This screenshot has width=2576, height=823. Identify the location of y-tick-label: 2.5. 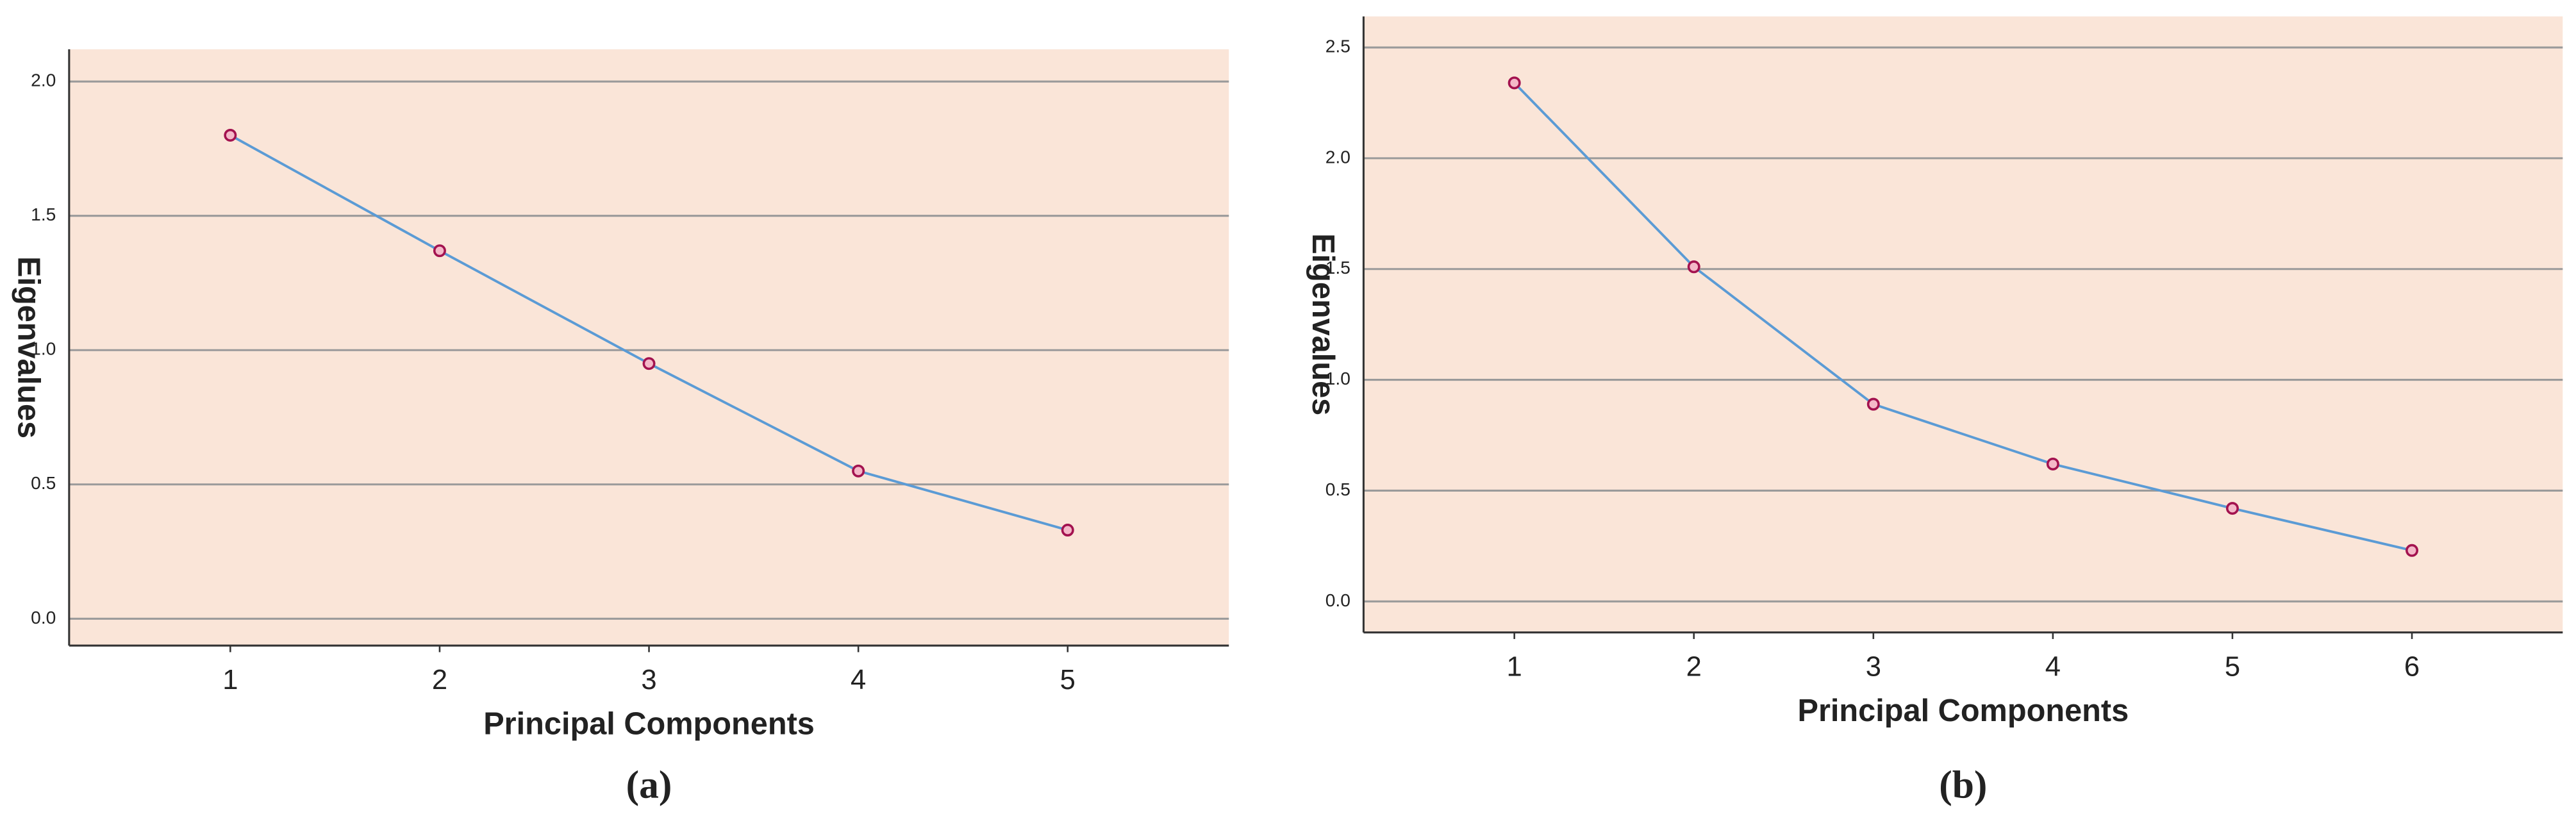
(1338, 45).